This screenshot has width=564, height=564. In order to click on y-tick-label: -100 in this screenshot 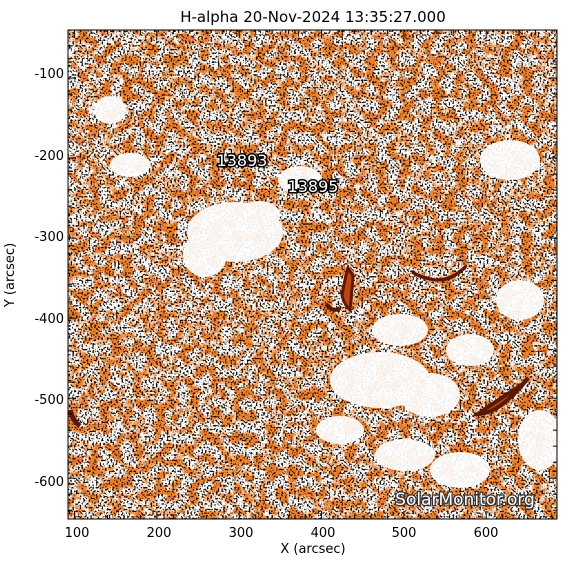, I will do `click(49, 74)`.